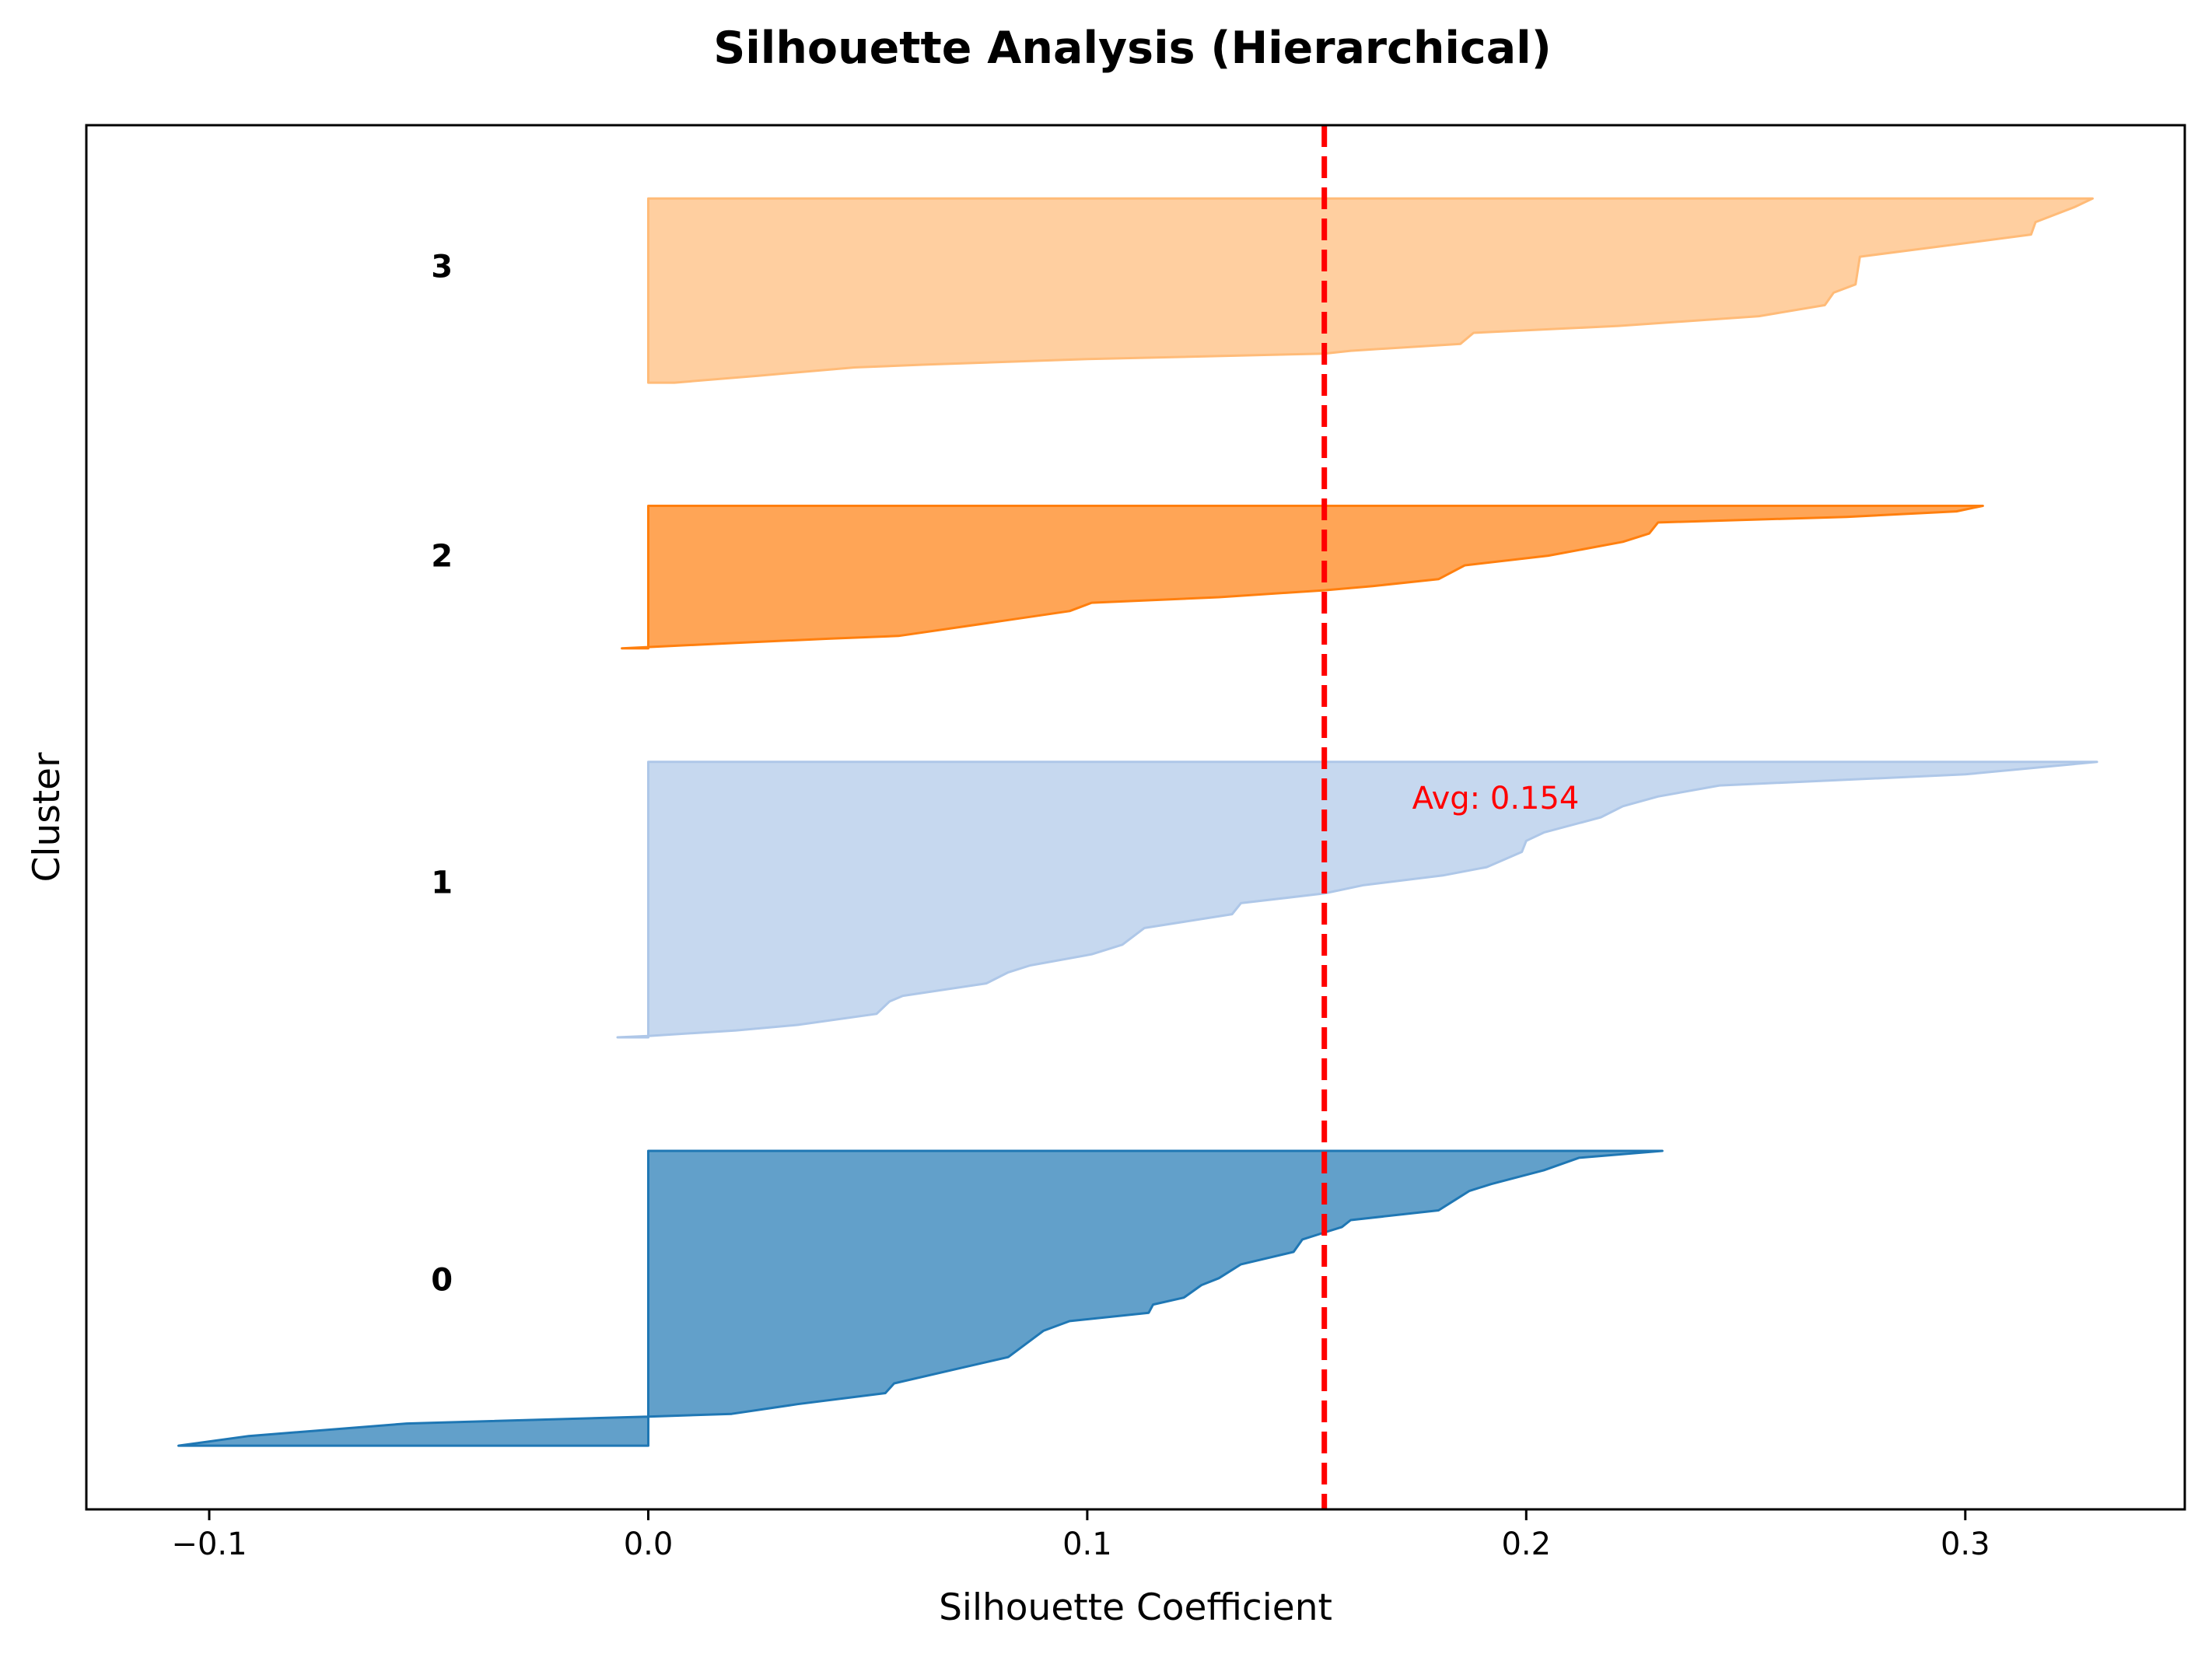  Describe the element at coordinates (1303, 577) in the screenshot. I see `cluster-2-area` at that location.